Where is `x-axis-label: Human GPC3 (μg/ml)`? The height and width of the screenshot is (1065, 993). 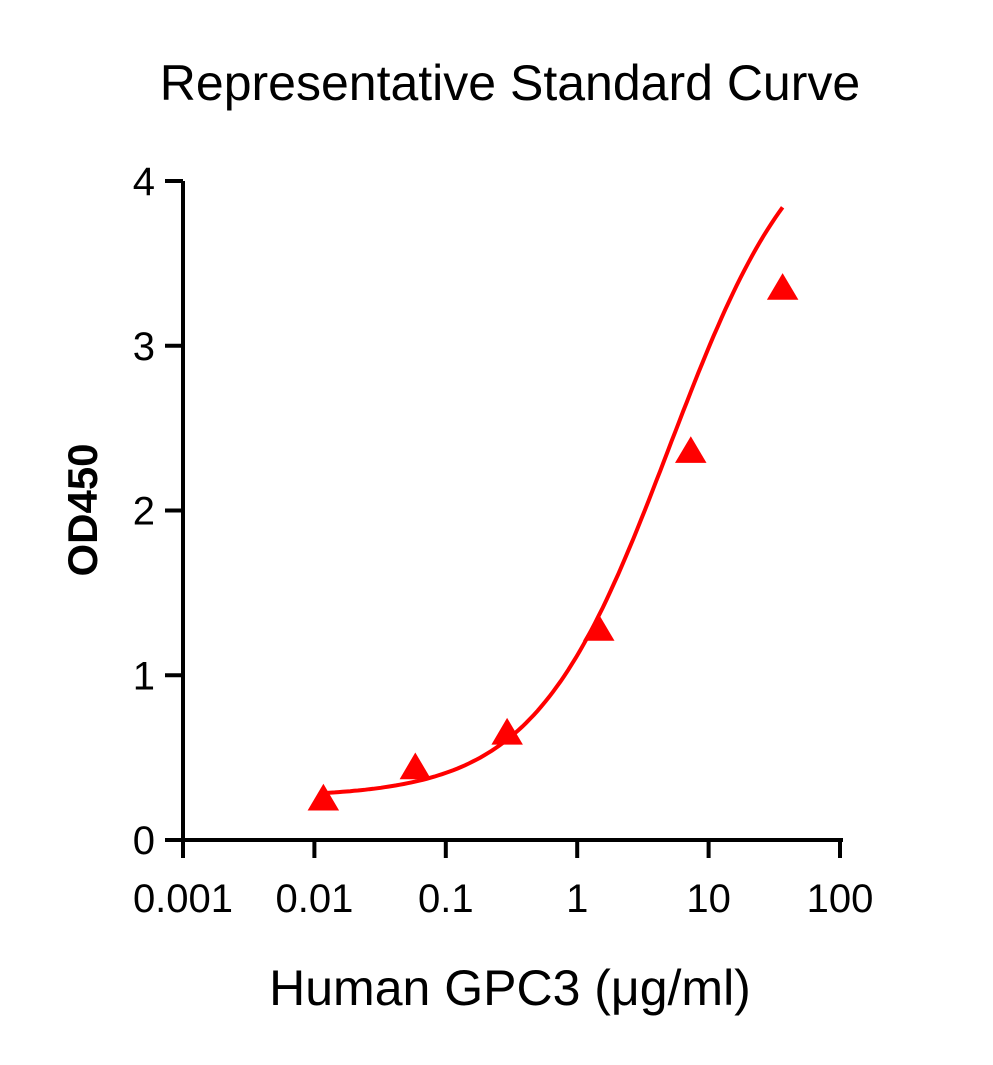
x-axis-label: Human GPC3 (μg/ml) is located at coordinates (510, 988).